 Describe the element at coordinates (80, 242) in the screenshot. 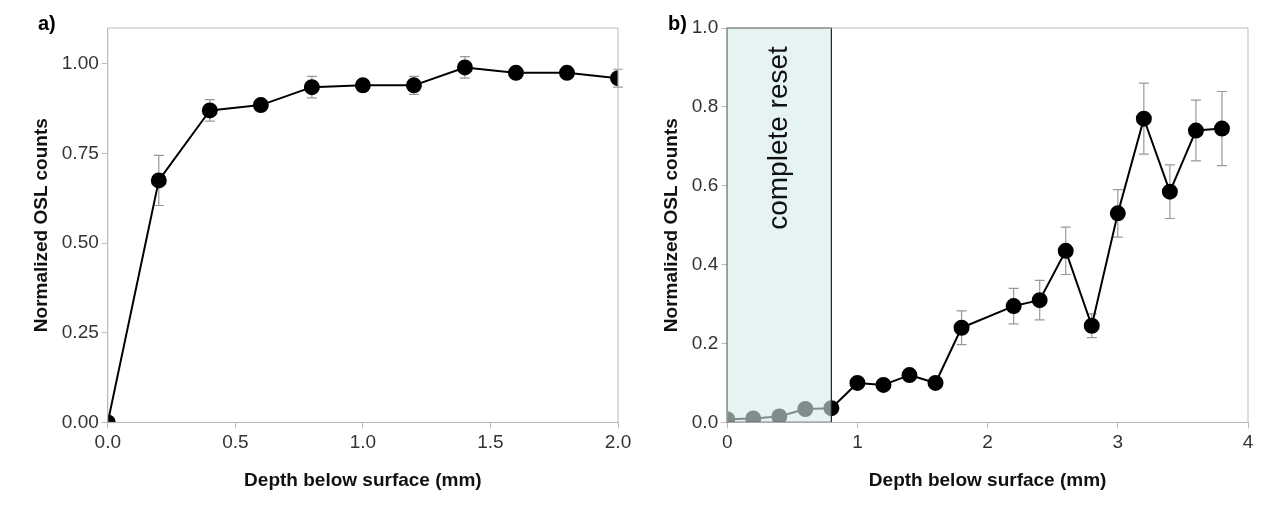

I see `y-tick-label: 0.50` at that location.